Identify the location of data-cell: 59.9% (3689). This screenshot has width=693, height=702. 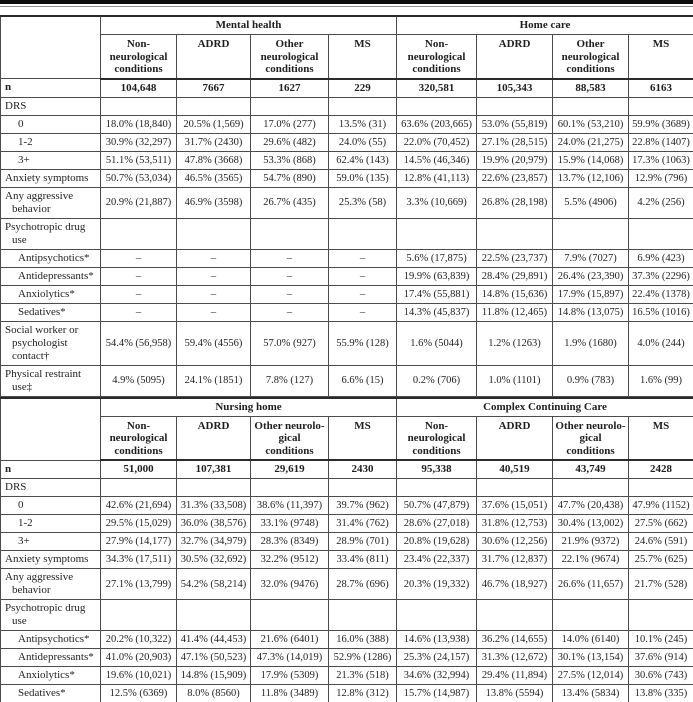
(660, 124).